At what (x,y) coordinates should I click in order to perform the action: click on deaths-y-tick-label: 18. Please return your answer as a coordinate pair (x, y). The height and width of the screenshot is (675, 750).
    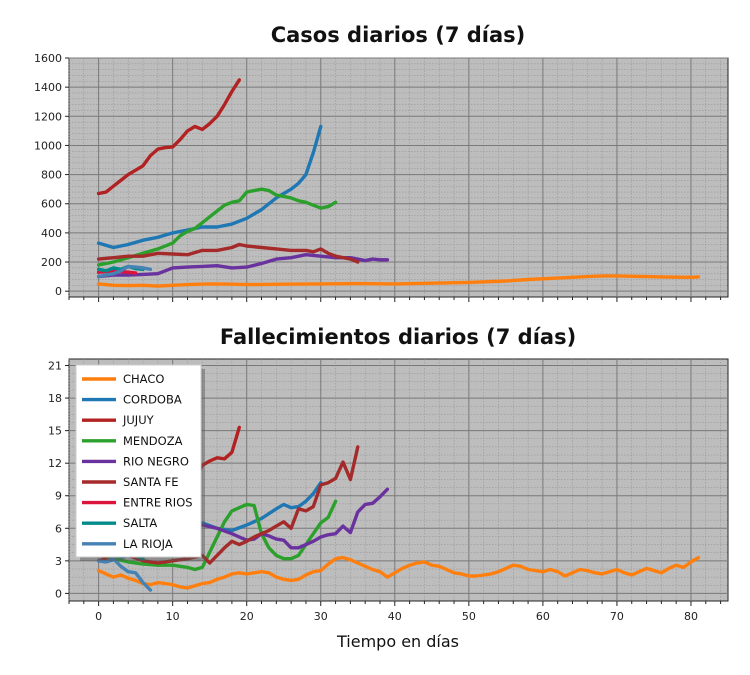
    Looking at the image, I should click on (55, 398).